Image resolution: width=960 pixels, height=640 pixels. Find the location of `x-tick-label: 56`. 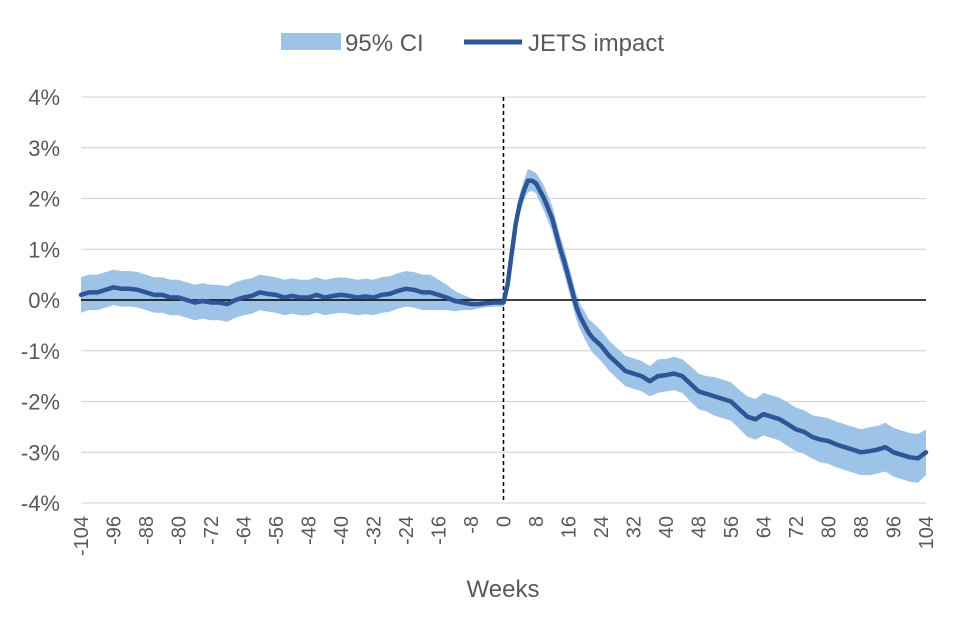

x-tick-label: 56 is located at coordinates (732, 527).